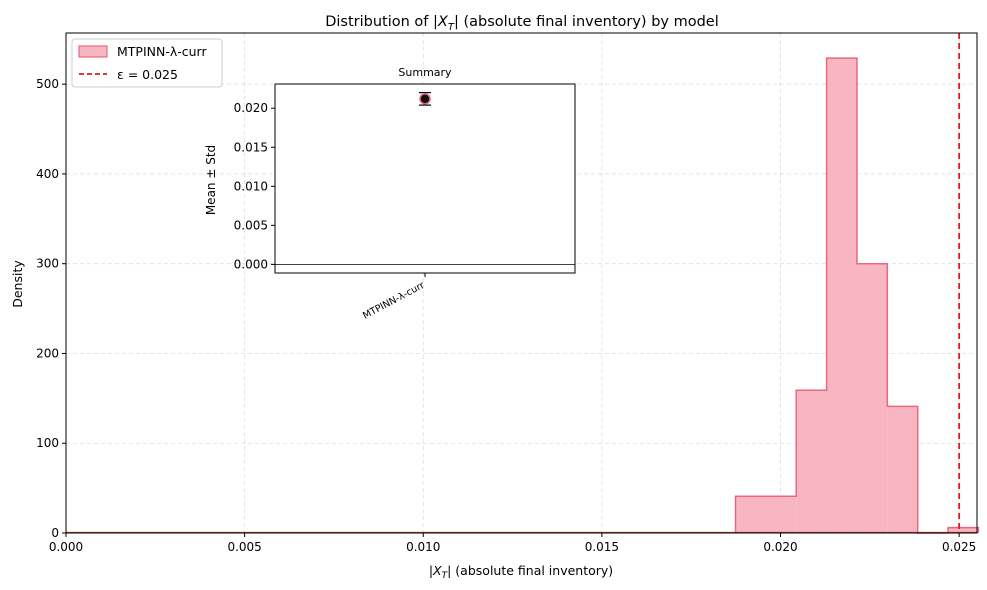  Describe the element at coordinates (251, 108) in the screenshot. I see `inset-y-tick-label: 0.020` at that location.